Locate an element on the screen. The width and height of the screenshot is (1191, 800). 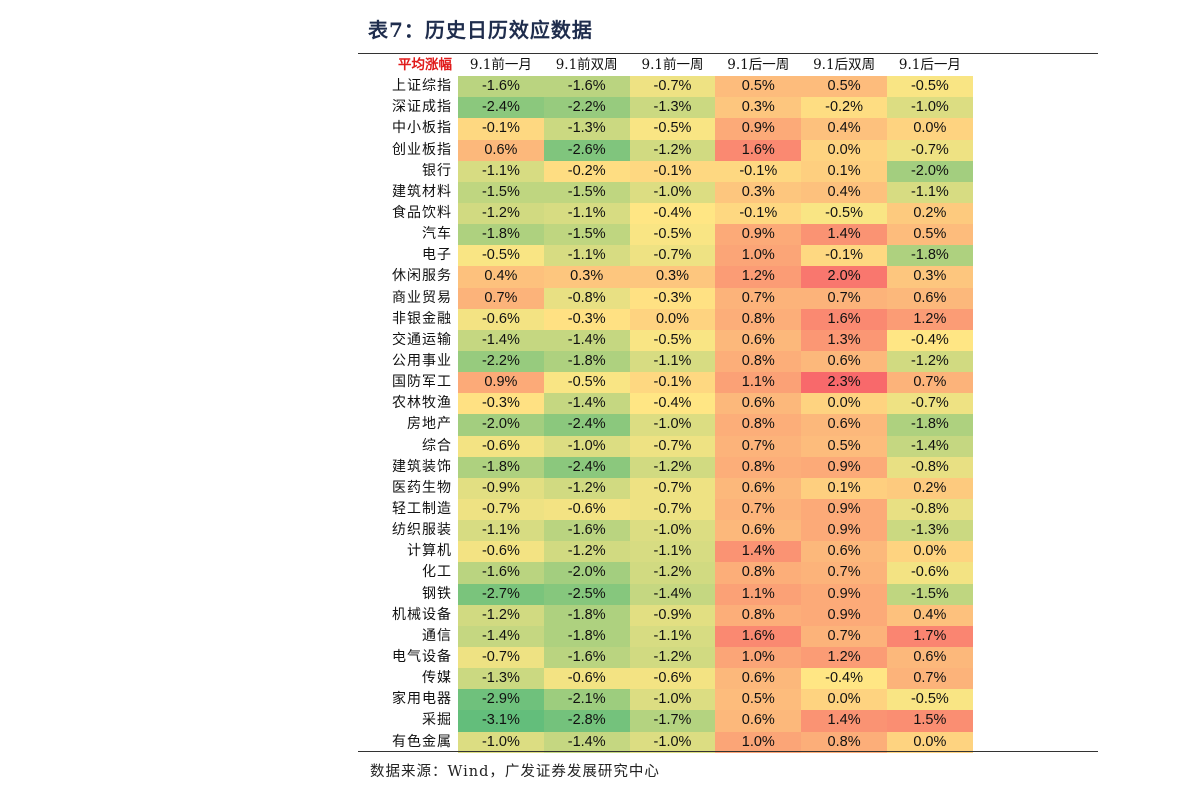
table-row: 化工 -1.6% -2.0% -1.2% 0.8% 0.7% -0.6% is located at coordinates (665, 573).